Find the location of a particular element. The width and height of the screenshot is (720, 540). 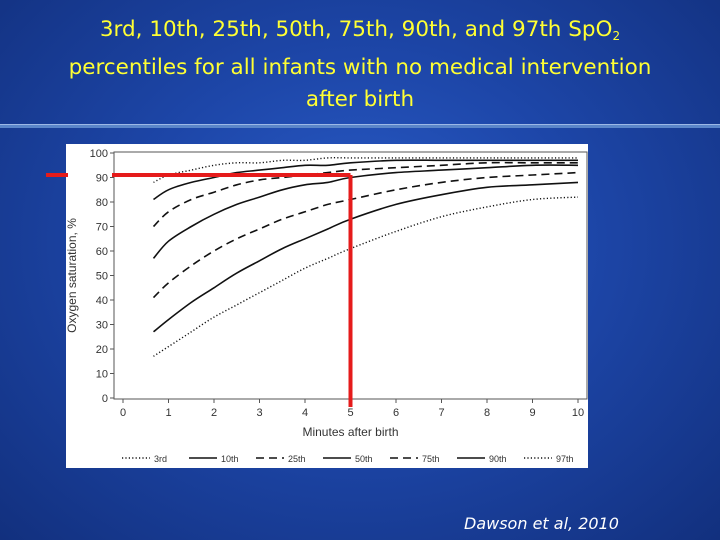

y-tick-label: 10 is located at coordinates (102, 375).